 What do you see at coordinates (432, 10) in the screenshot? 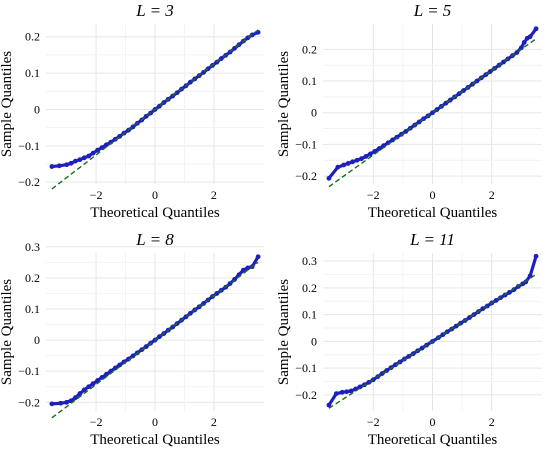
I see `panel-title: L = 5` at bounding box center [432, 10].